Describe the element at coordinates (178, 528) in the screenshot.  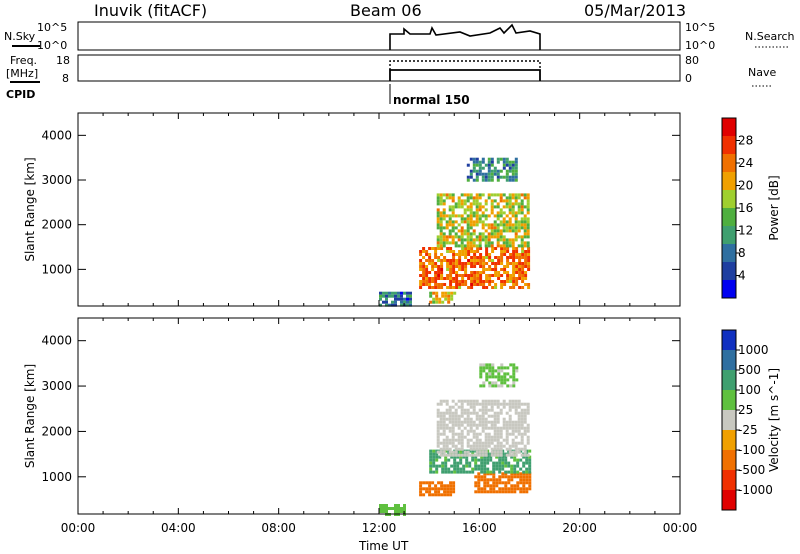
I see `x-tick-label: 04:00` at that location.